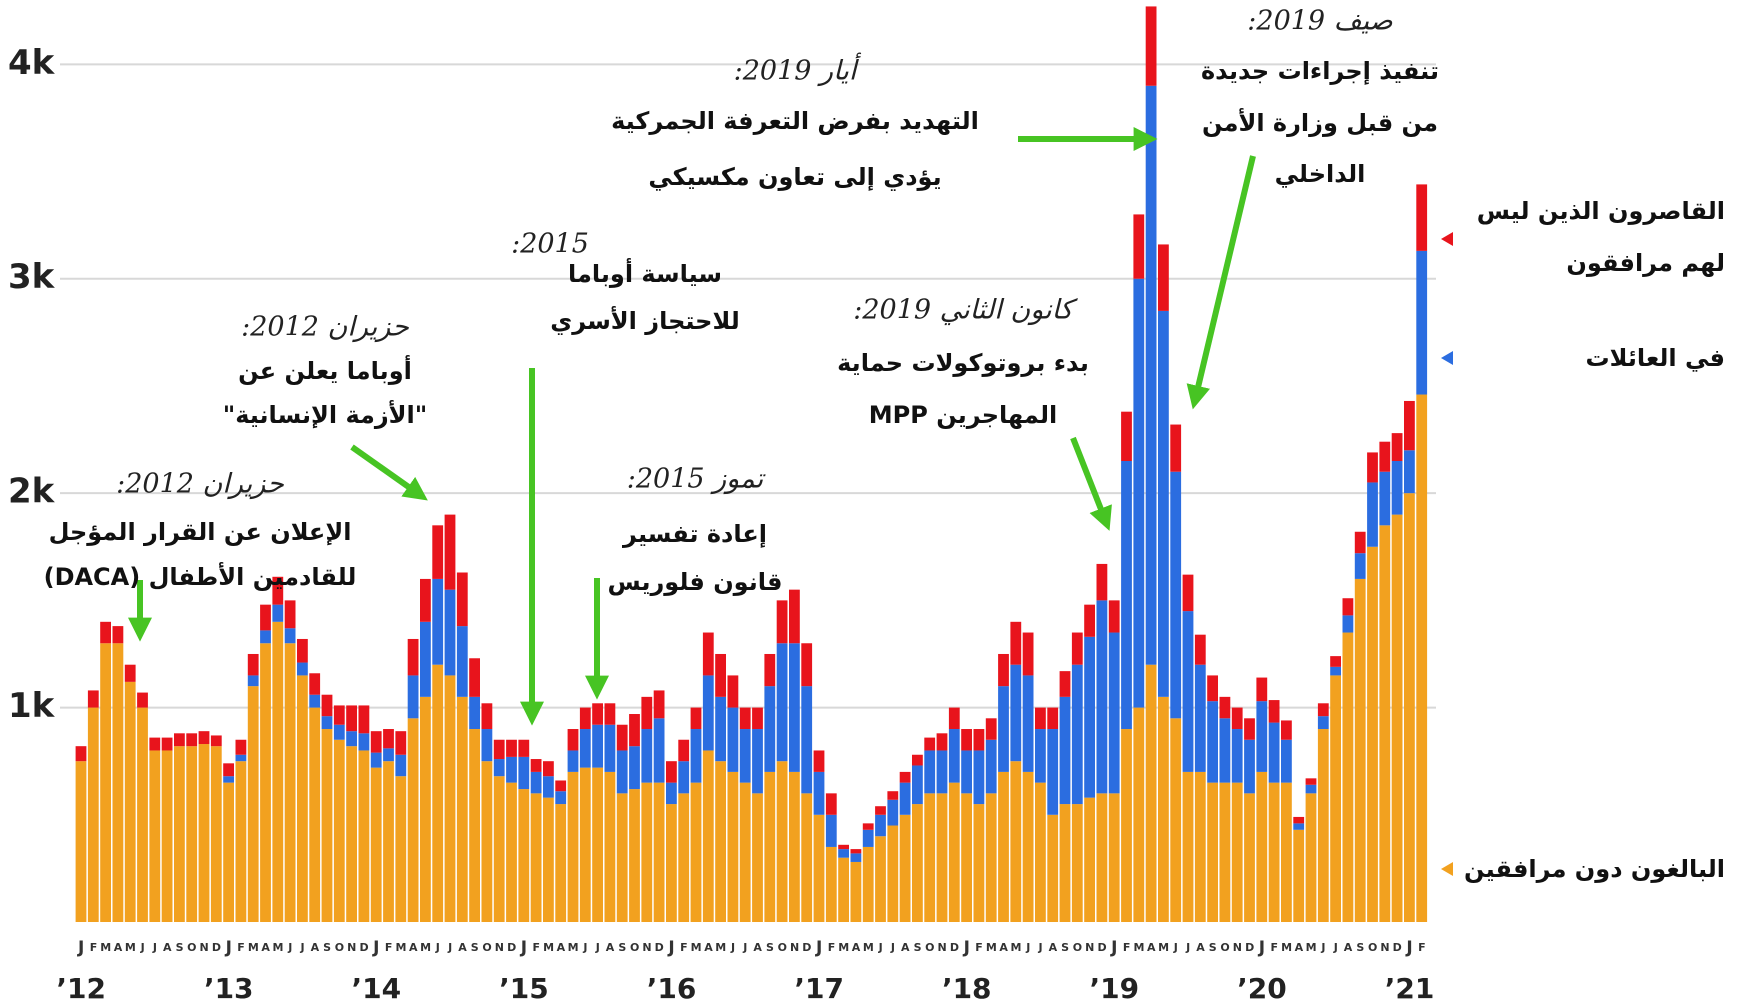  Describe the element at coordinates (1320, 122) in the screenshot. I see `annotation-text: من قبل وزارة الأمن` at that location.